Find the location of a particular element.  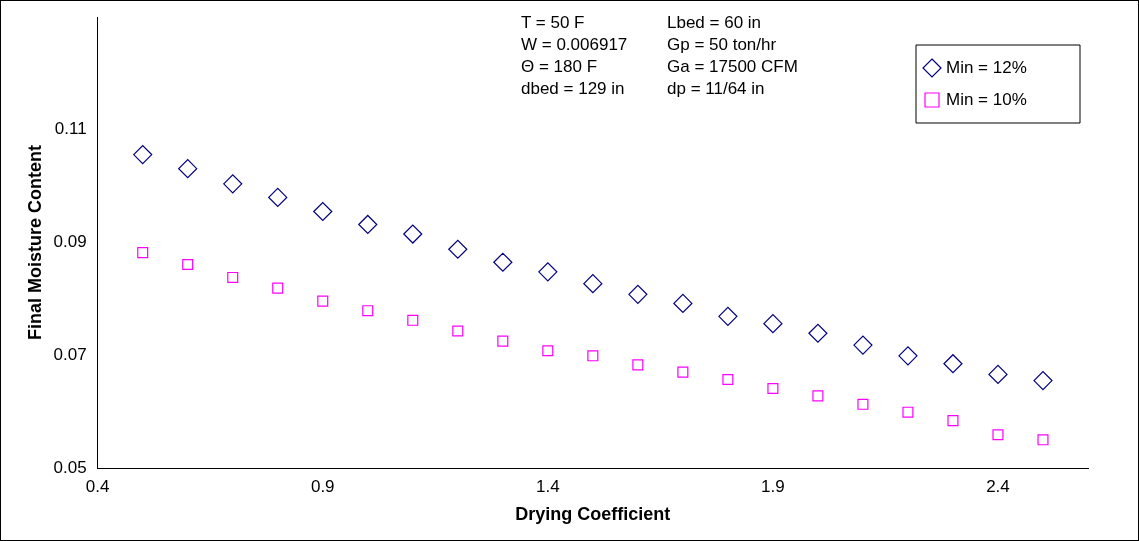

y-axis-title: Final Moisture Content is located at coordinates (34, 242).